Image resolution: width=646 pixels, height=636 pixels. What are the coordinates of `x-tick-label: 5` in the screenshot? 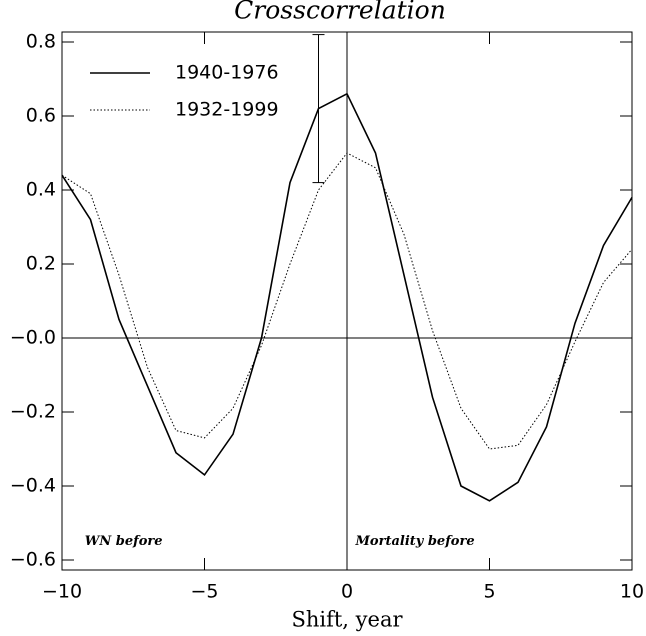 It's located at (489, 592).